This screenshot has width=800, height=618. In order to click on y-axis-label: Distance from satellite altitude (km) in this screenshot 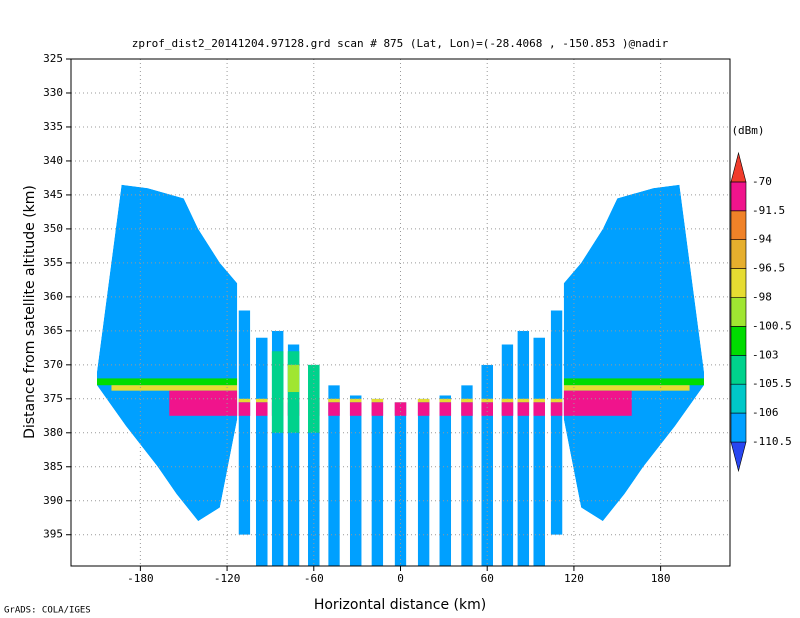, I will do `click(30, 312)`.